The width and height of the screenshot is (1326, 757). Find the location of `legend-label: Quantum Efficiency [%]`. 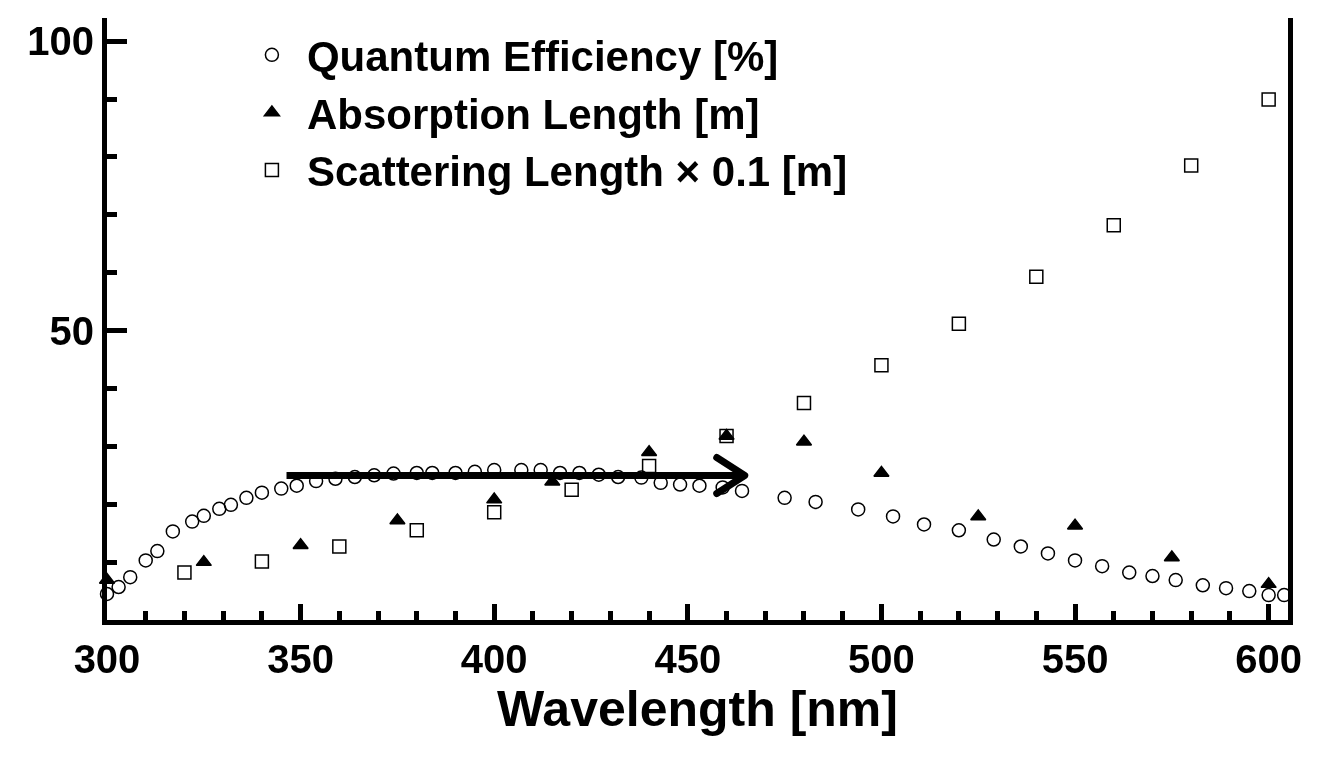

legend-label: Quantum Efficiency [%] is located at coordinates (542, 57).